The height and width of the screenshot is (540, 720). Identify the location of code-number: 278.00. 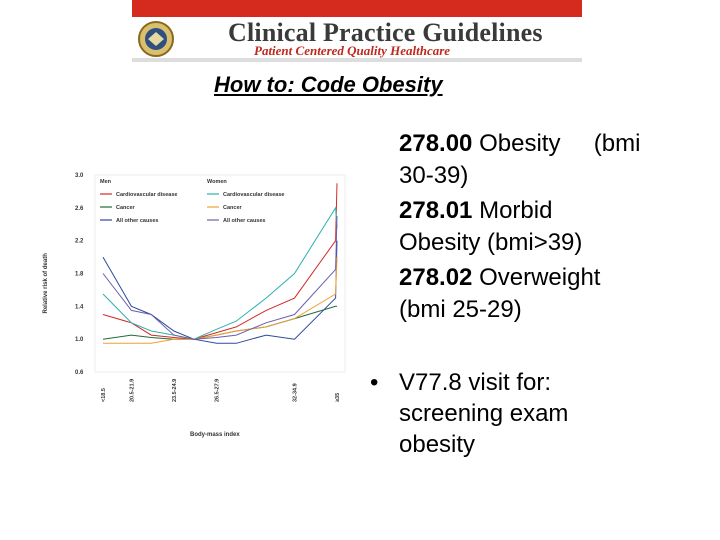
(436, 143).